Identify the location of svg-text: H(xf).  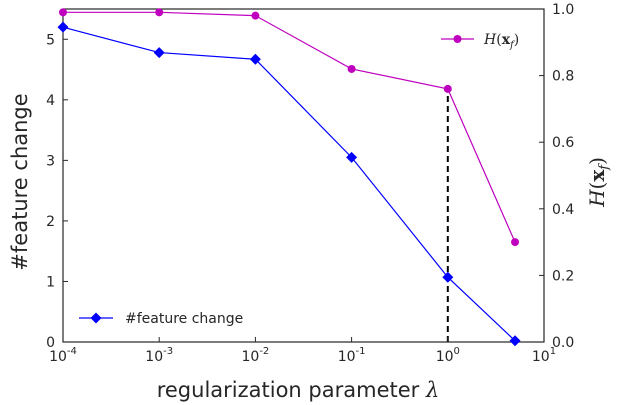
(598, 182).